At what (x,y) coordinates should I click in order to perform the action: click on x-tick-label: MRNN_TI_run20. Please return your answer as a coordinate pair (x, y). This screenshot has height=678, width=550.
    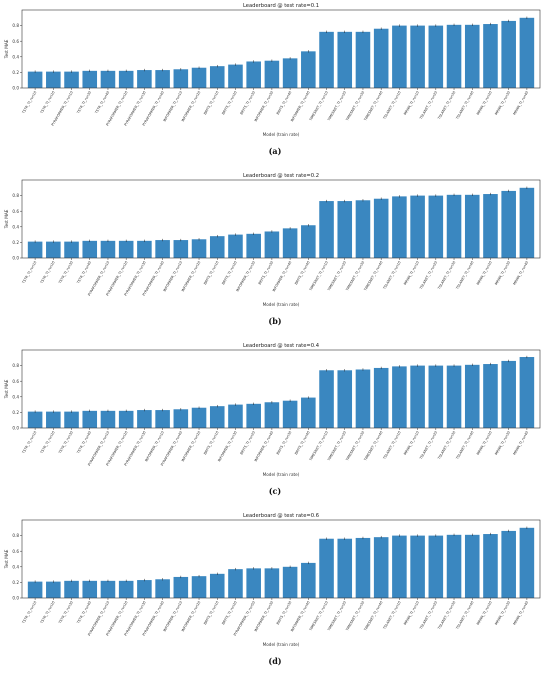
    Looking at the image, I should click on (484, 613).